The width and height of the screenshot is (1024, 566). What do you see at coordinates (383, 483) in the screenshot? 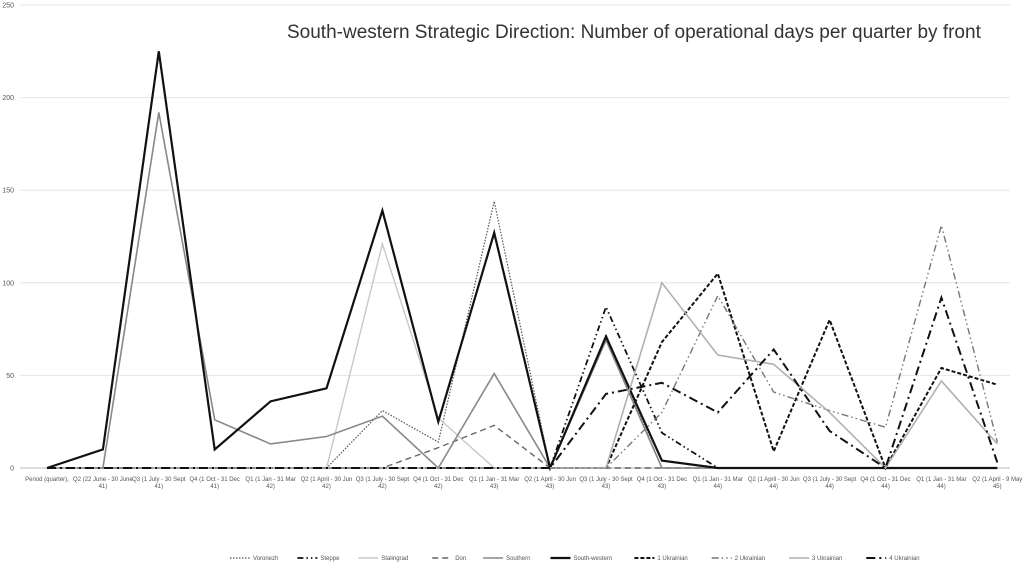
I see `x-tick-label: Q3 (1 July - 30 Sept 42)` at bounding box center [383, 483].